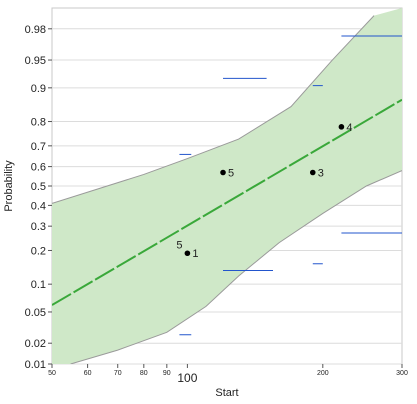 Image resolution: width=417 pixels, height=404 pixels. I want to click on y-axis-title: Probability, so click(9, 186).